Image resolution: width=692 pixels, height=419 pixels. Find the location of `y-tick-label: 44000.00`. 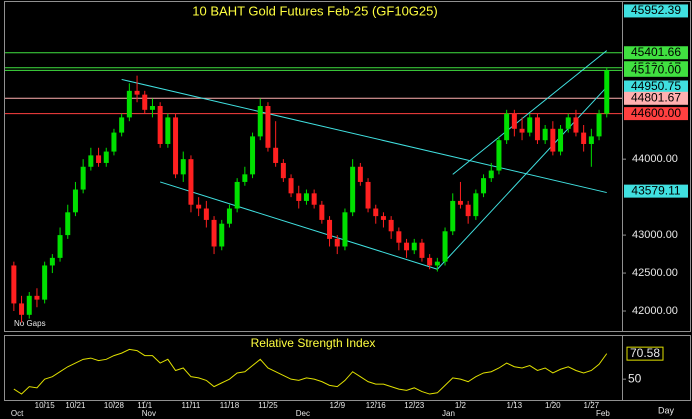

y-tick-label: 44000.00 is located at coordinates (655, 159).